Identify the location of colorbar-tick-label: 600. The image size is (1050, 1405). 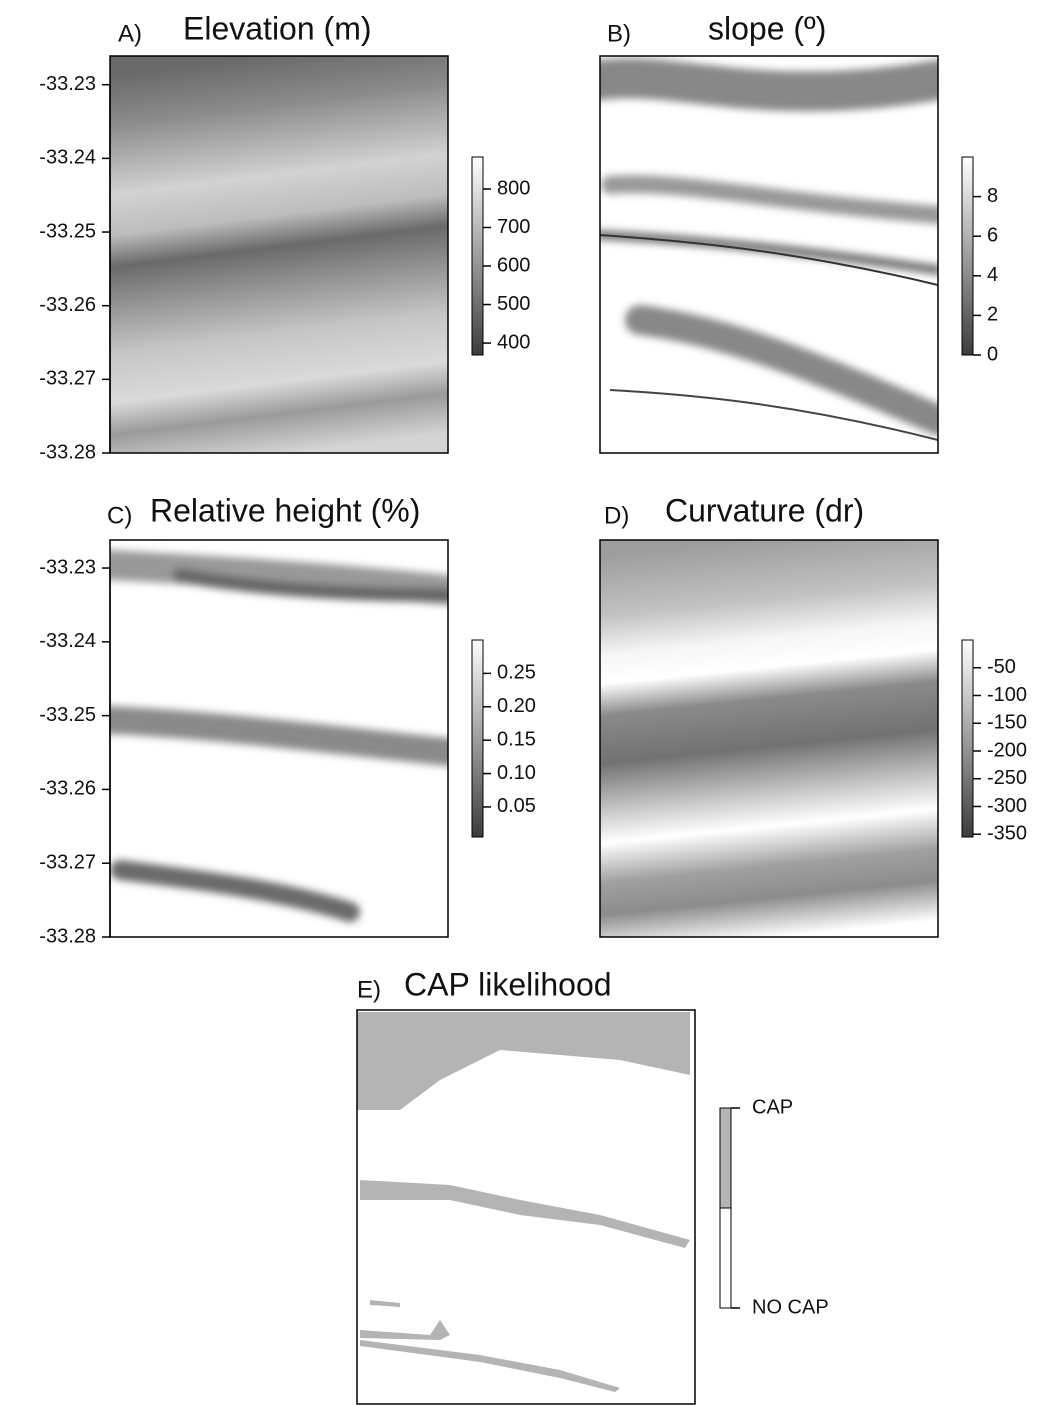
(513, 265).